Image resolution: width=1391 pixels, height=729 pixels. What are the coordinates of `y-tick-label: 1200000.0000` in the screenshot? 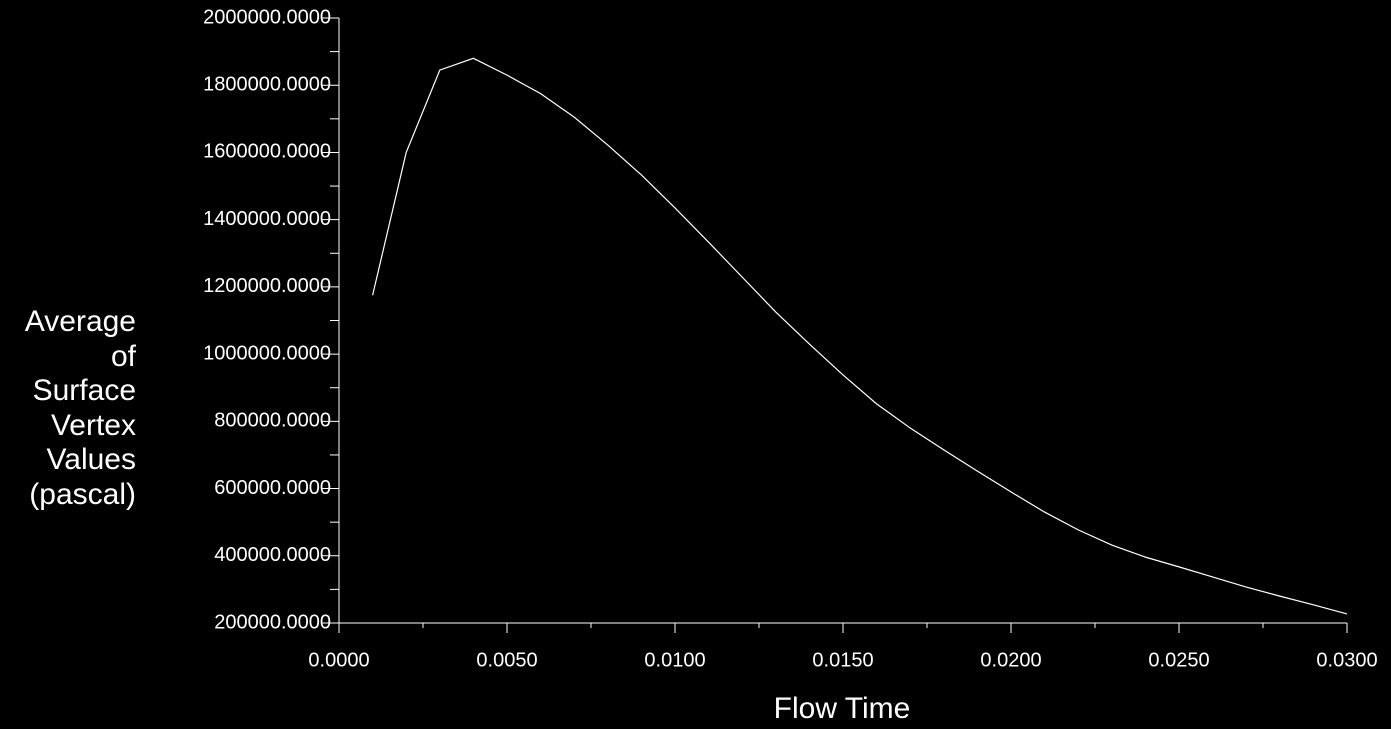 It's located at (267, 286).